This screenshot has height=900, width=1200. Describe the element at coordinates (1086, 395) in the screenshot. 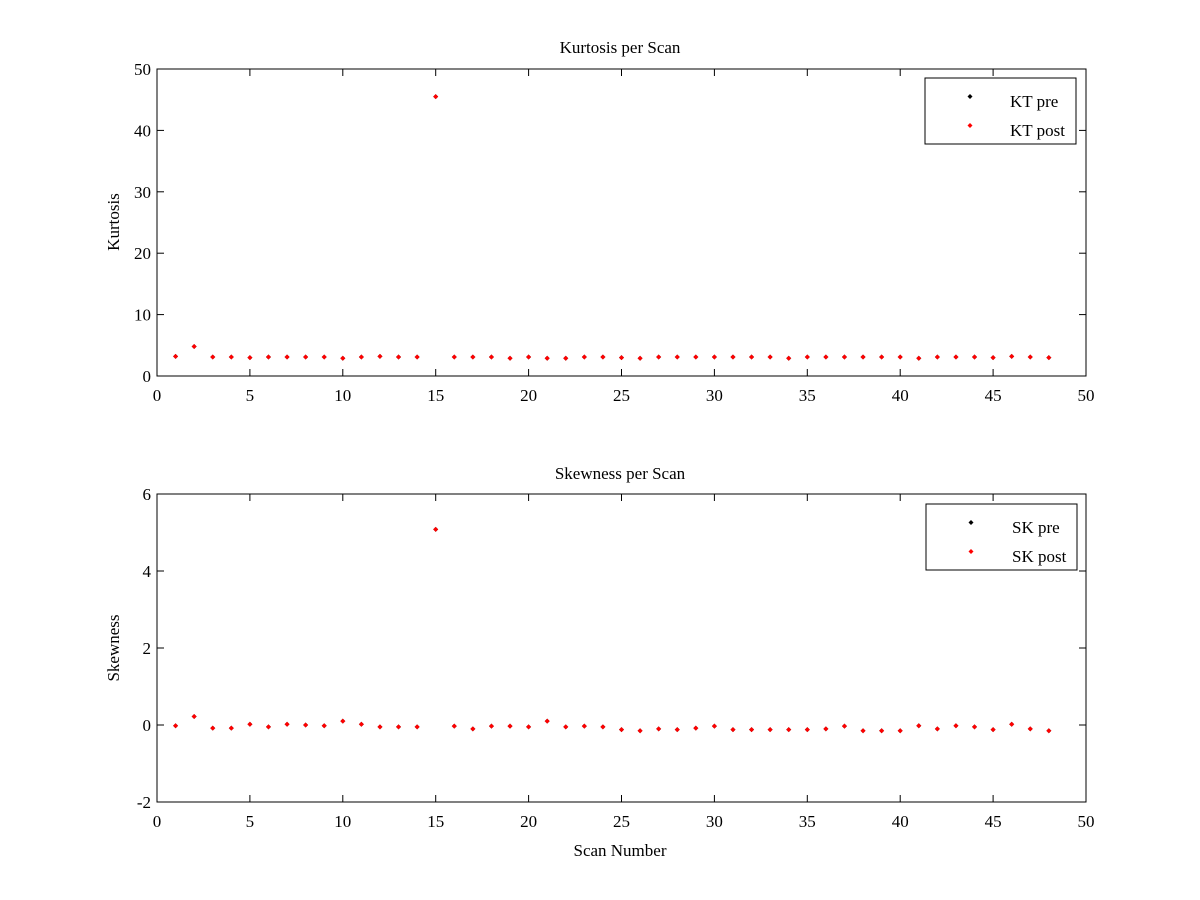

I see `kurtosis-xtick-label: 50` at that location.